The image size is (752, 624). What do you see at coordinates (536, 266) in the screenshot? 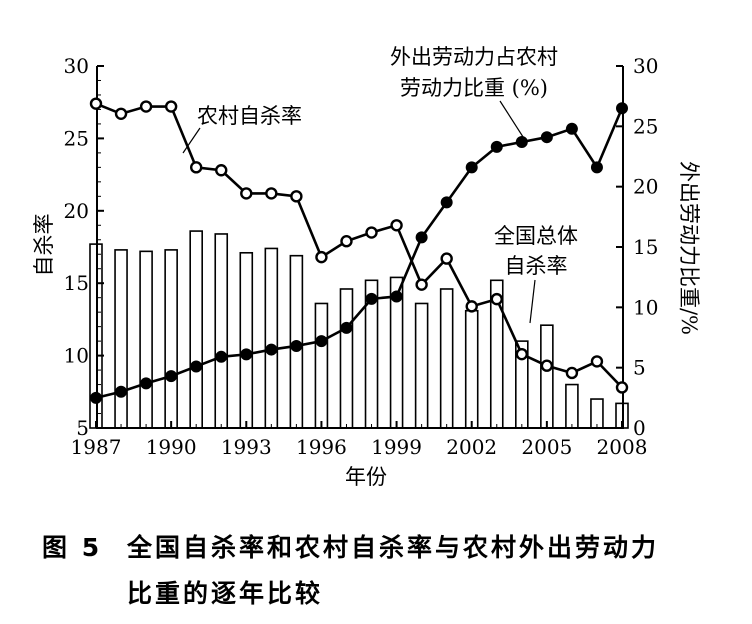
I see `label-national-line2: 自杀率` at bounding box center [536, 266].